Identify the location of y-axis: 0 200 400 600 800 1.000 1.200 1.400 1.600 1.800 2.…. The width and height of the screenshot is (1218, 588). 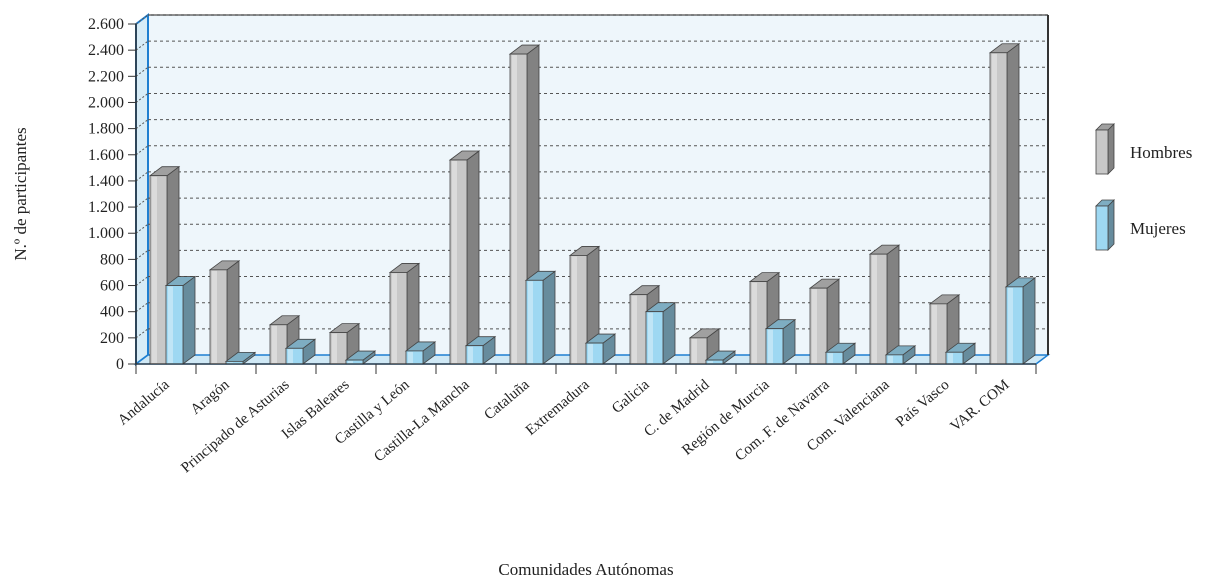
(112, 194).